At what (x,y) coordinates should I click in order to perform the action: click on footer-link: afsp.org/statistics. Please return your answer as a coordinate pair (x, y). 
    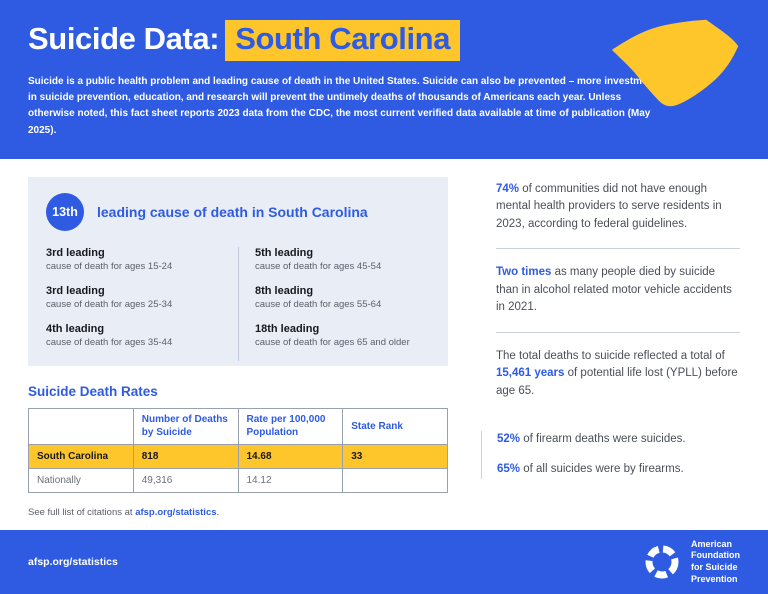
    Looking at the image, I should click on (73, 562).